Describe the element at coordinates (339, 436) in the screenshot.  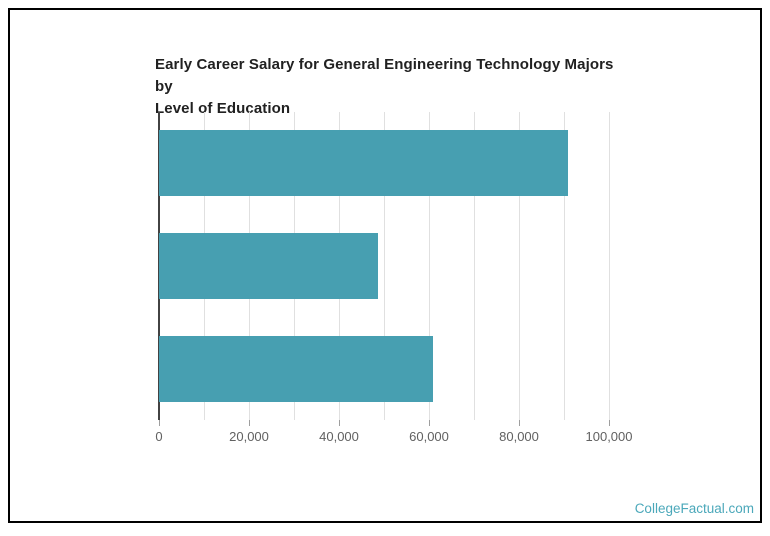
I see `x-tick-label: 40,000` at that location.